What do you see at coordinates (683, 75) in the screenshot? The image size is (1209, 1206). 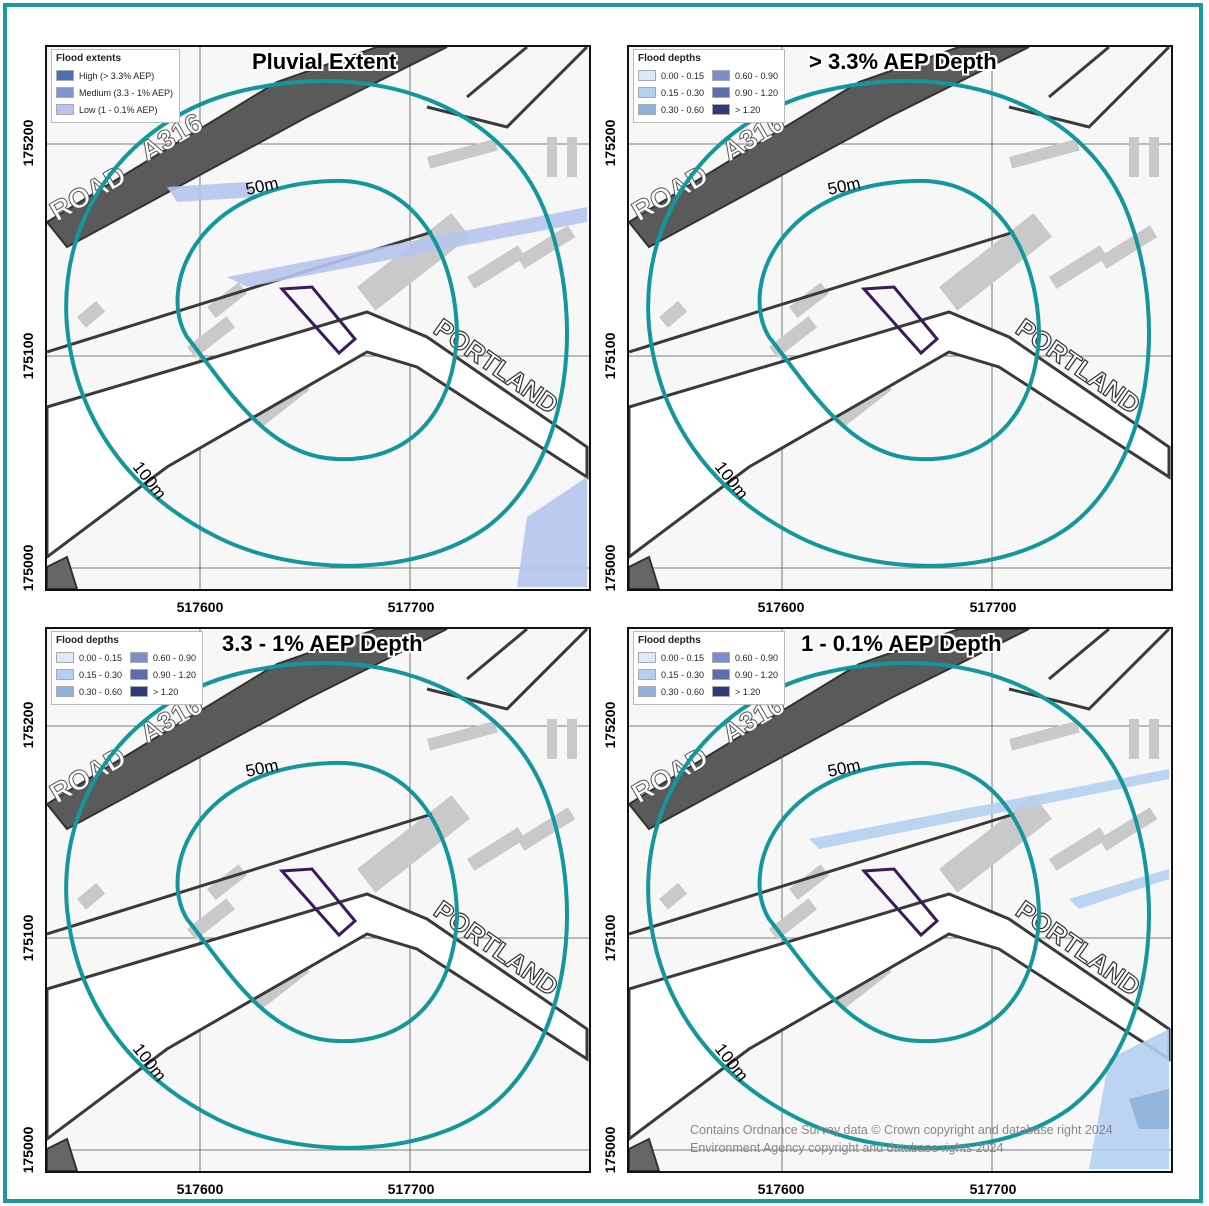 I see `legend-label: 0.00 - 0.15` at bounding box center [683, 75].